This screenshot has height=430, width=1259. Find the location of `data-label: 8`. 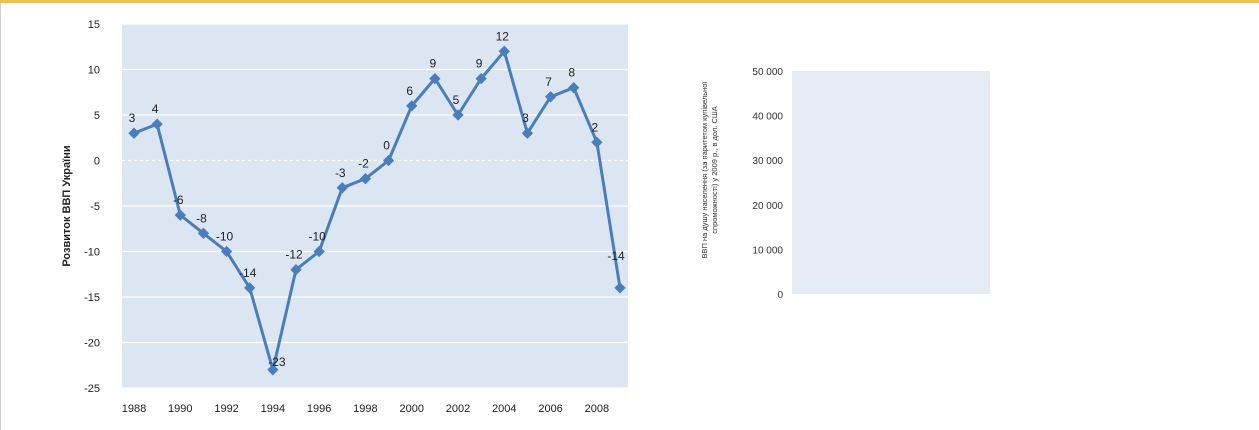

data-label: 8 is located at coordinates (571, 73).